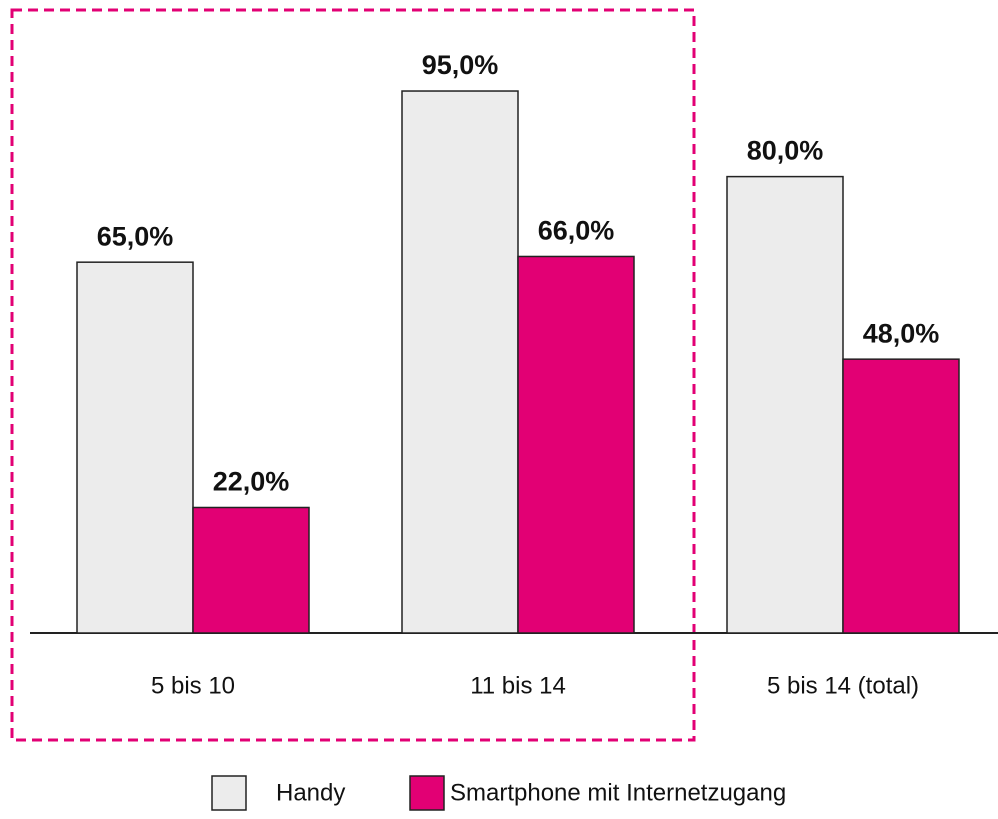 The height and width of the screenshot is (819, 998). What do you see at coordinates (310, 792) in the screenshot?
I see `legend-label: Handy` at bounding box center [310, 792].